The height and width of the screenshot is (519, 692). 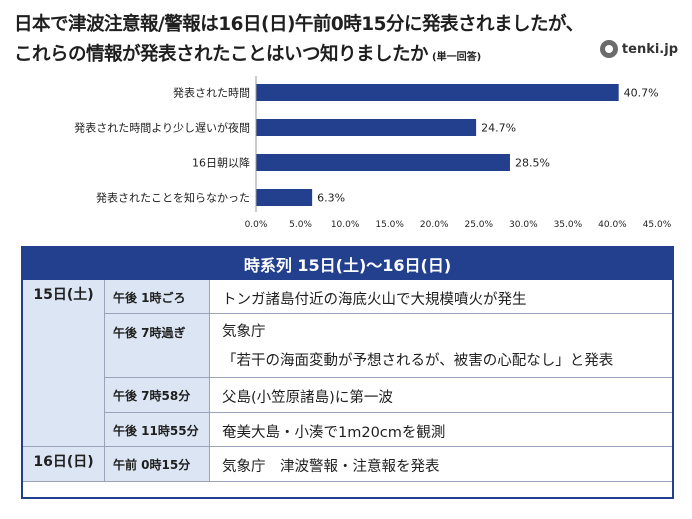 What do you see at coordinates (211, 93) in the screenshot?
I see `category-label: 発表された時間` at bounding box center [211, 93].